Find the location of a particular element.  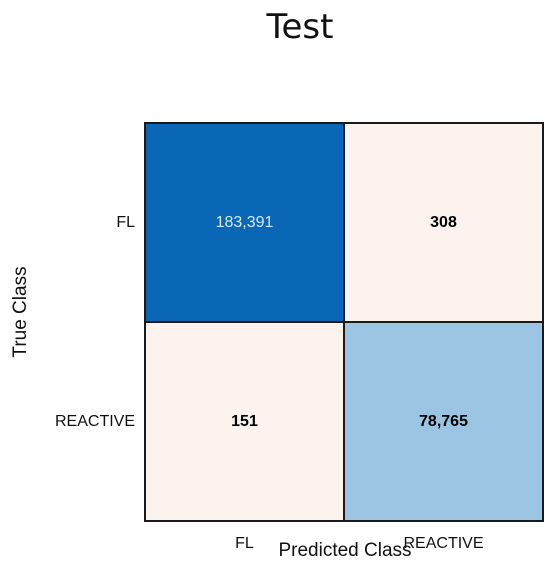

y-axis-label: True Class is located at coordinates (20, 311).